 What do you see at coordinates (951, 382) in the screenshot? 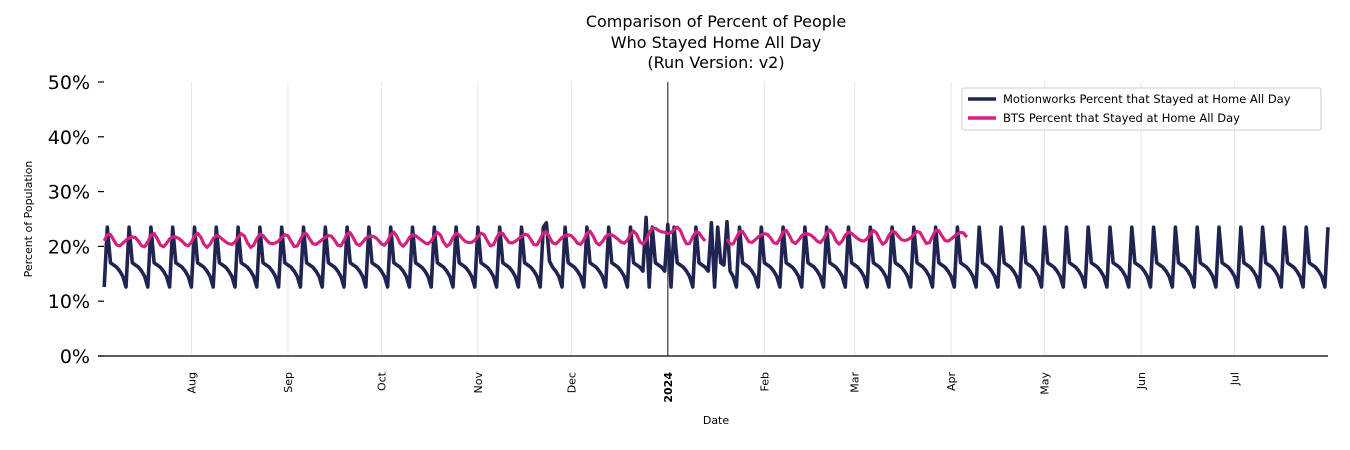
I see `x-tick-label-apr: Apr` at bounding box center [951, 382].